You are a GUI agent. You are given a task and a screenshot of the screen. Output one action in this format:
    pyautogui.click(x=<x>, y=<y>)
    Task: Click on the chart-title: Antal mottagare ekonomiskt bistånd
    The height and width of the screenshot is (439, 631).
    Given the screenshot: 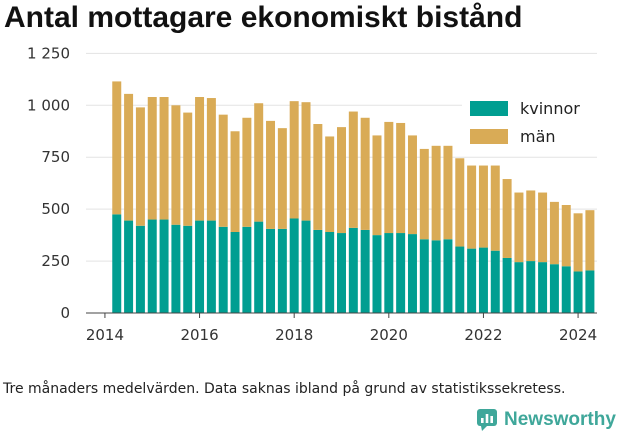 What is the action you would take?
    pyautogui.click(x=263, y=17)
    